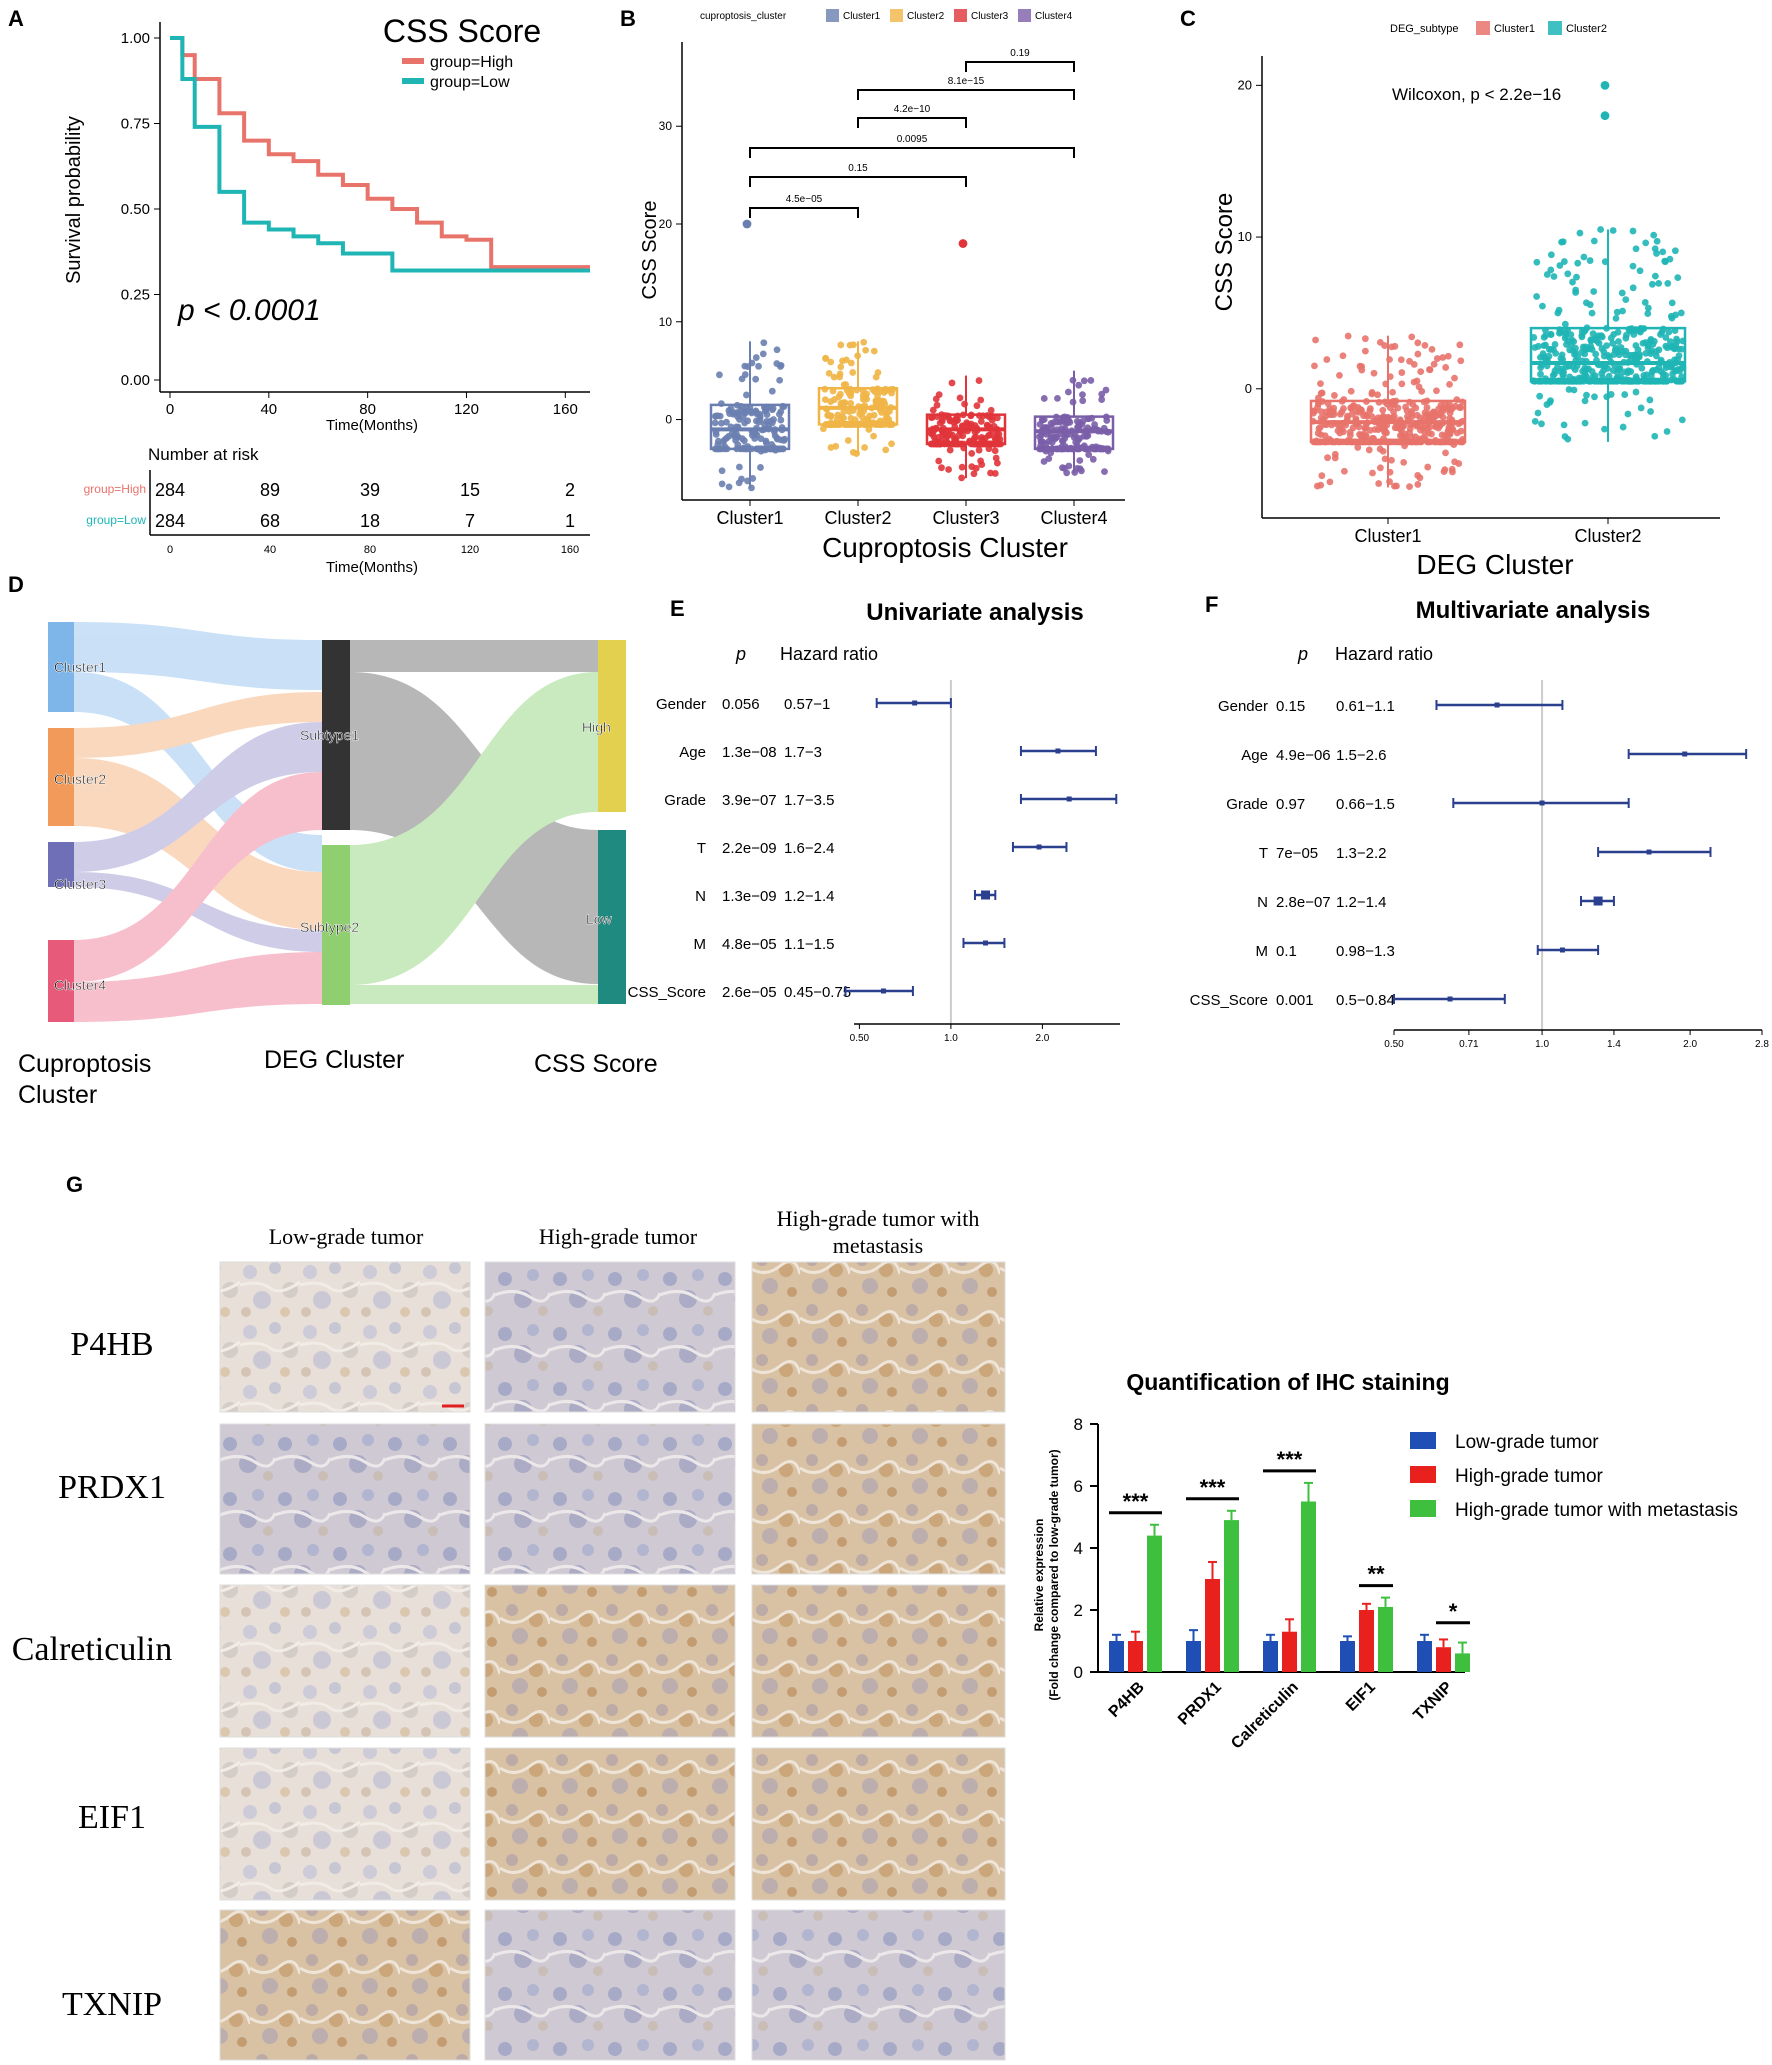 This screenshot has width=1772, height=2065. What do you see at coordinates (61, 864) in the screenshot?
I see `sankey-node-cluster3` at bounding box center [61, 864].